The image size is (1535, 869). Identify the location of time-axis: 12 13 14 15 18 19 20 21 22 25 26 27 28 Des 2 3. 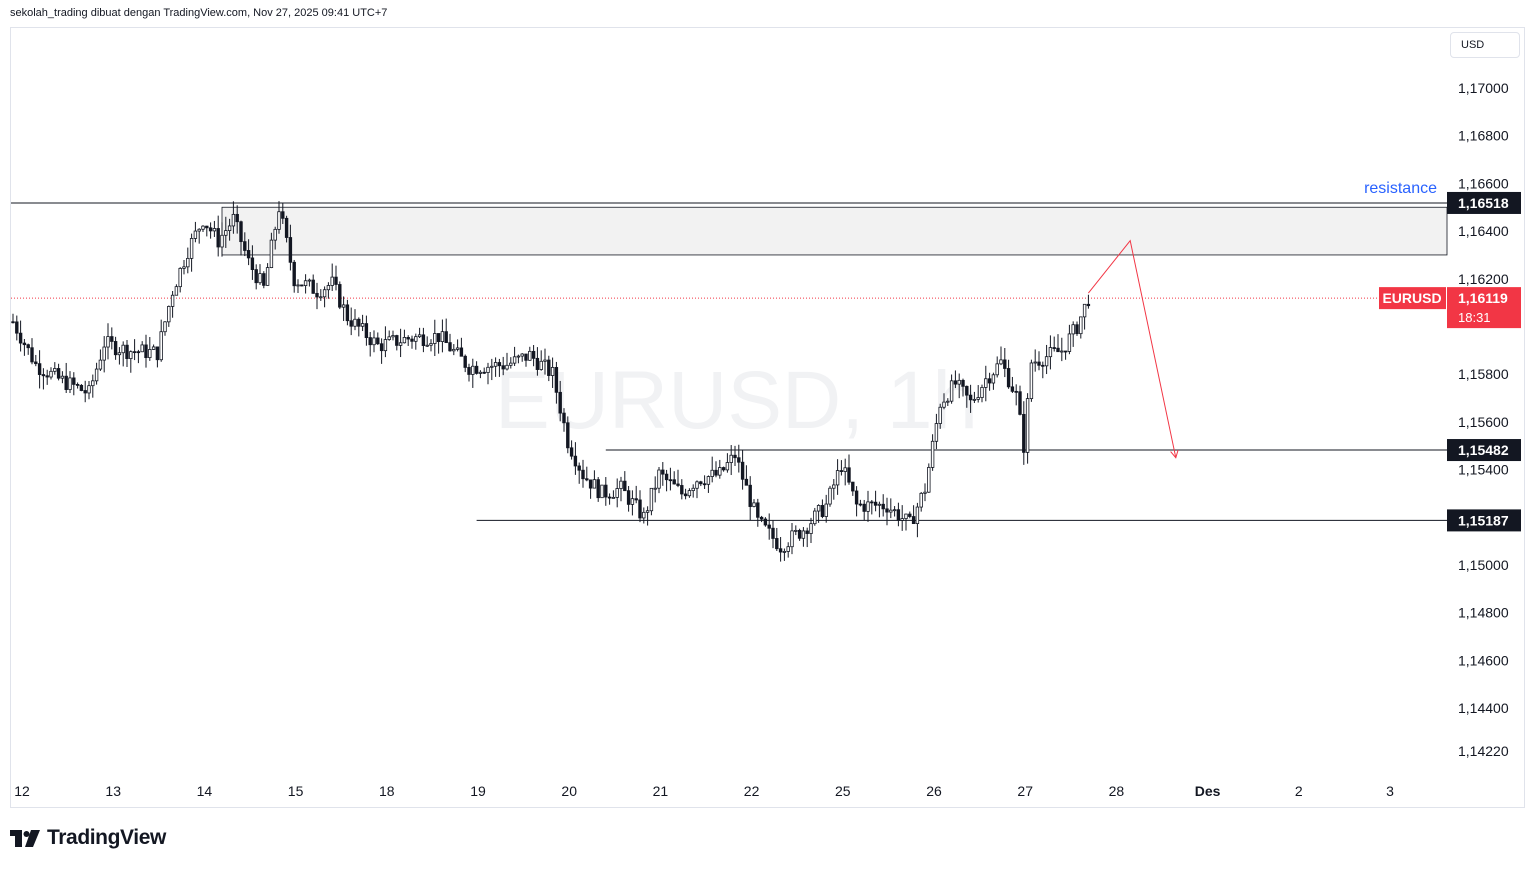
(704, 791).